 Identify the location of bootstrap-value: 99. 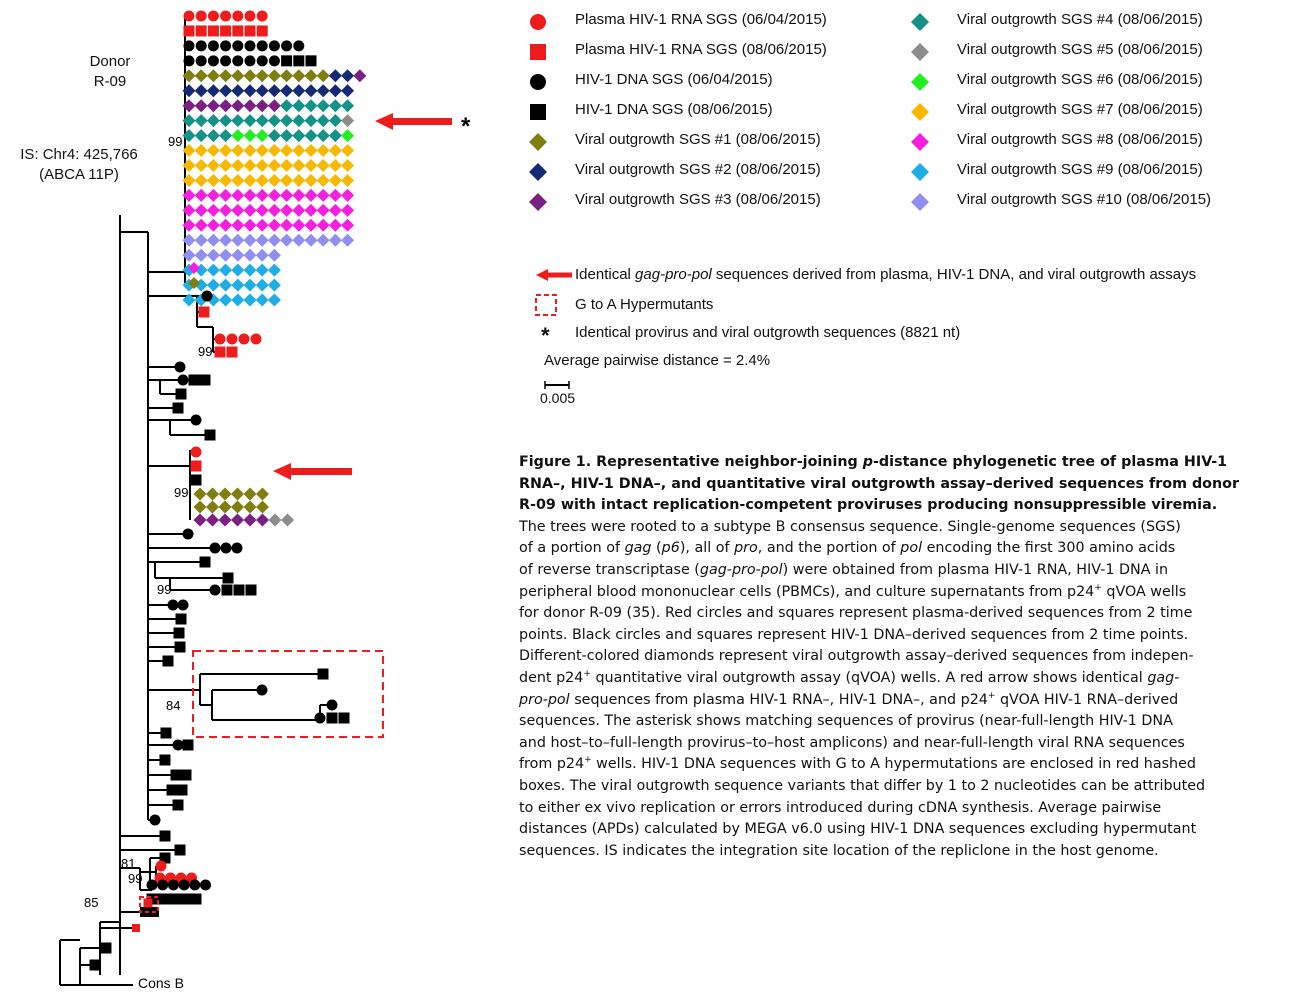
(181, 492).